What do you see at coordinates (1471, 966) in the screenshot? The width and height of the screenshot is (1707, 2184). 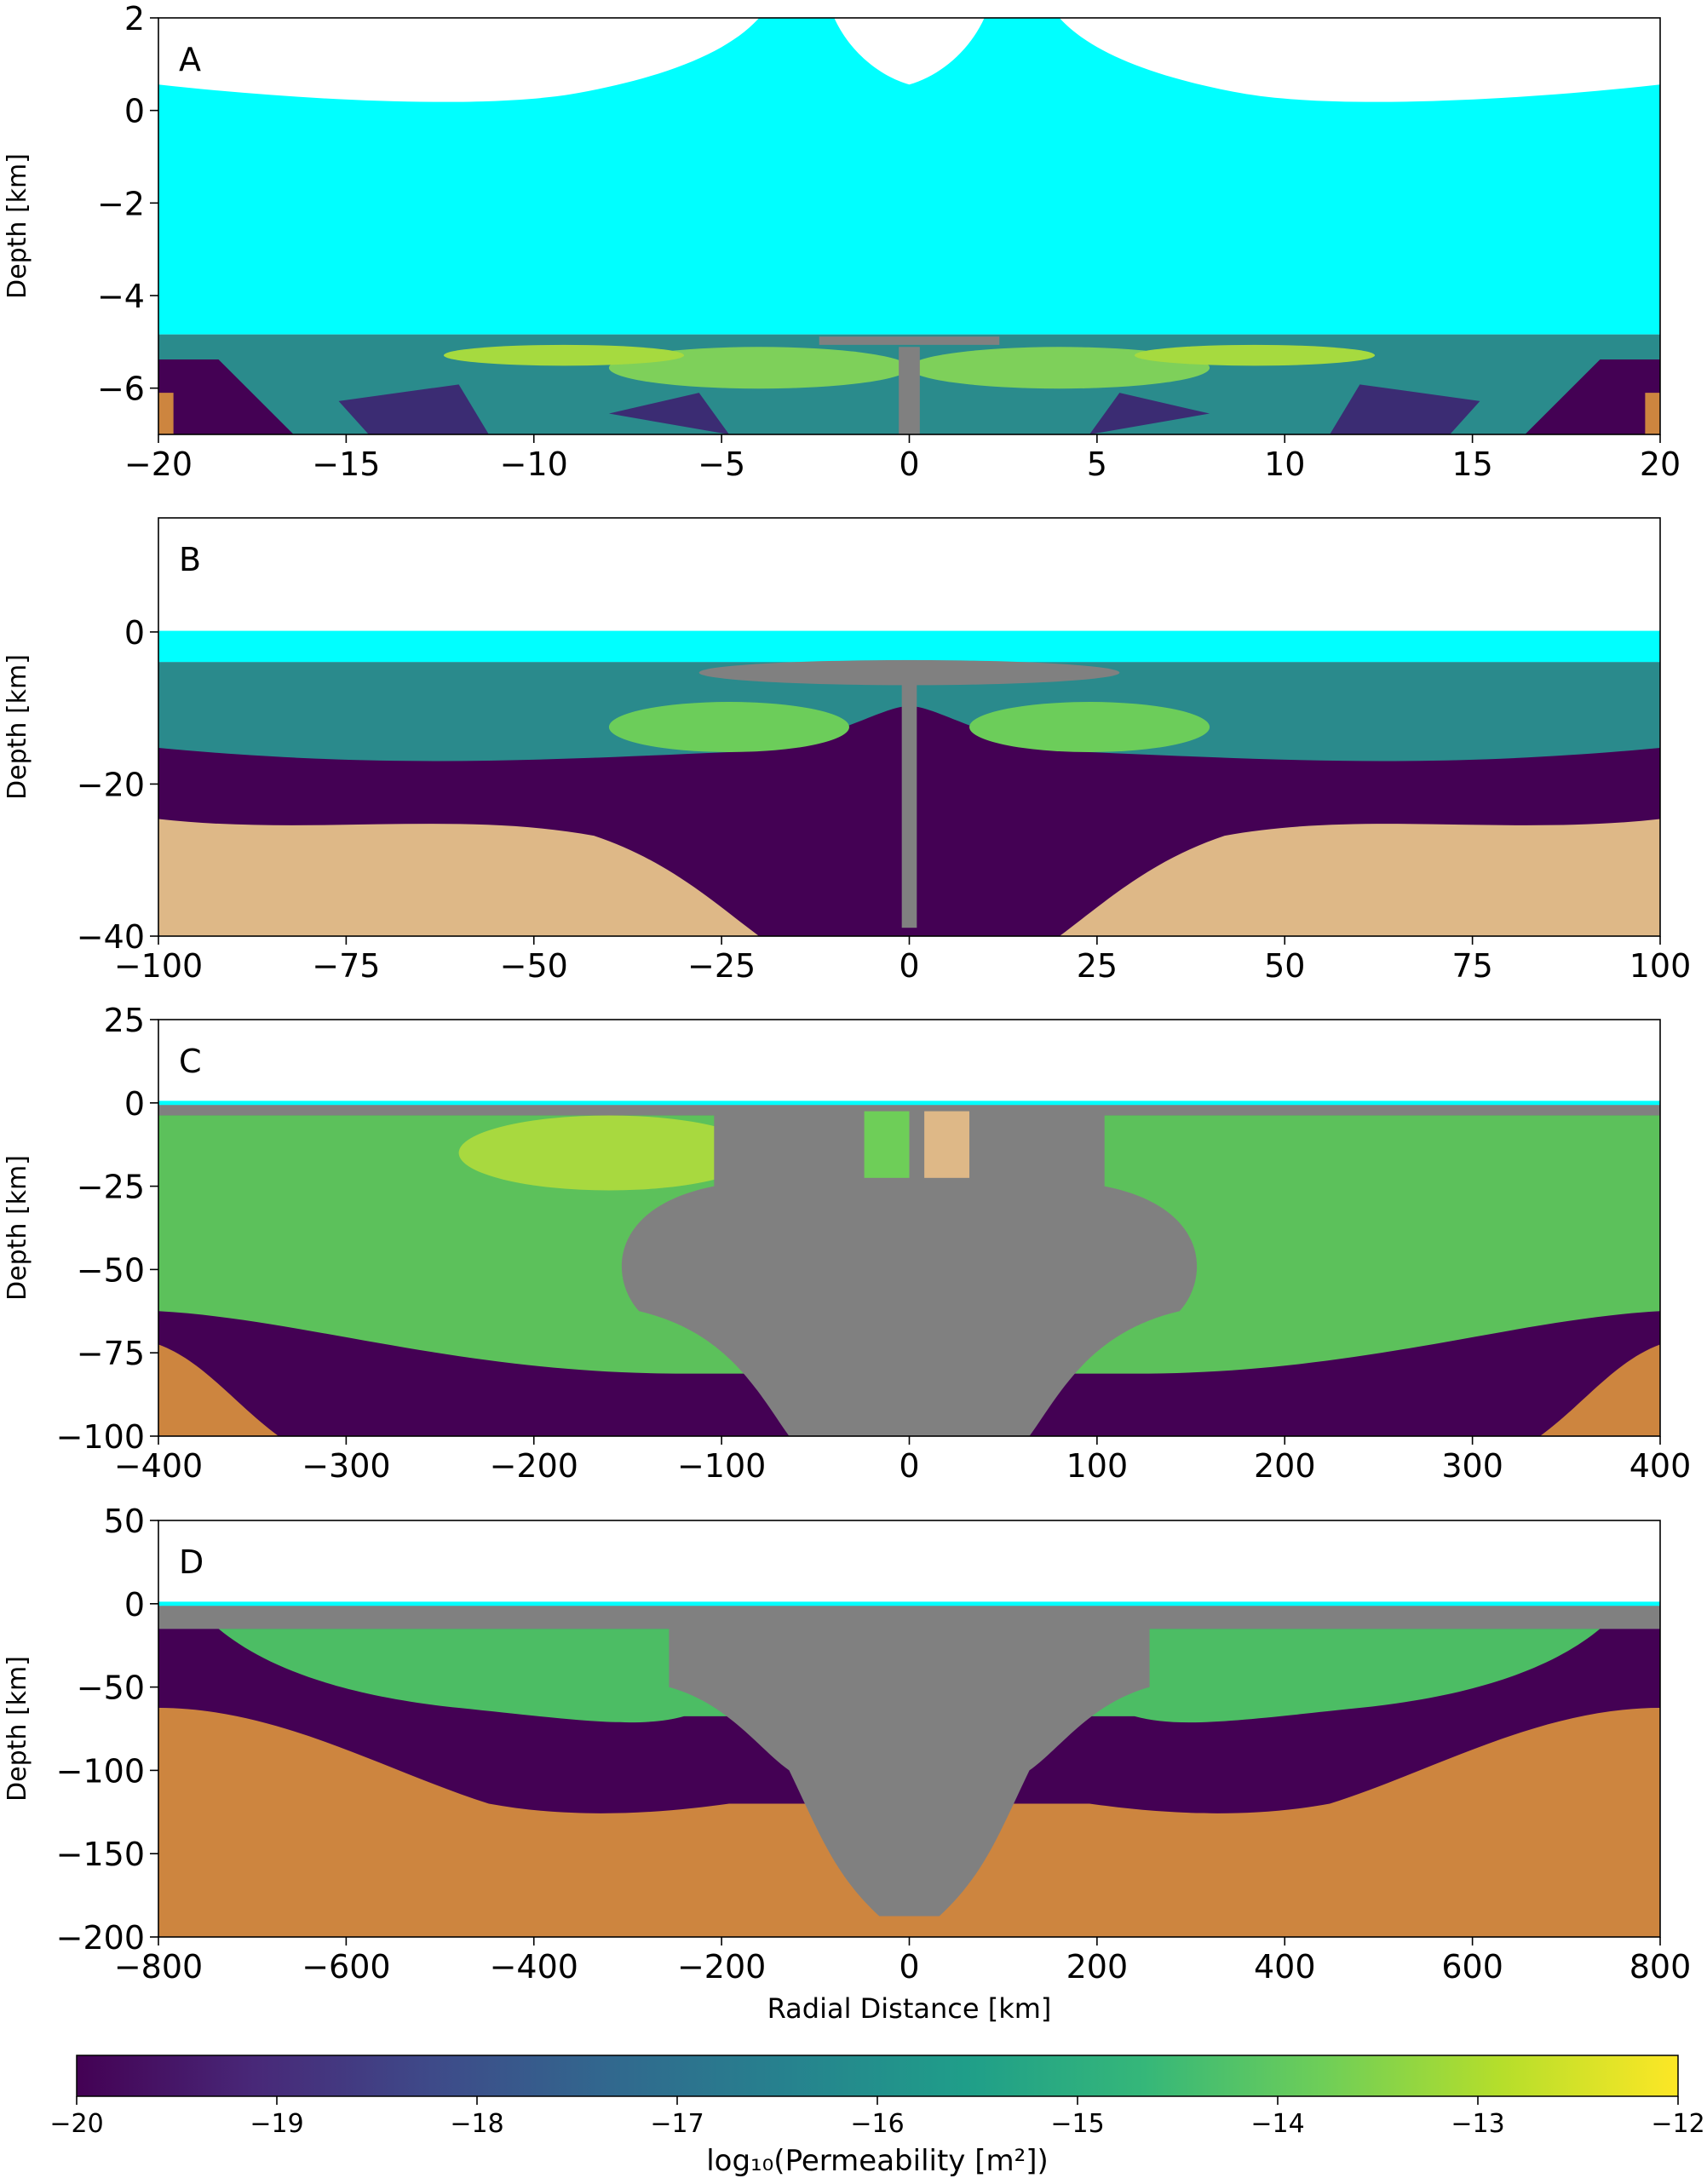 I see `x-tick-label: 75` at bounding box center [1471, 966].